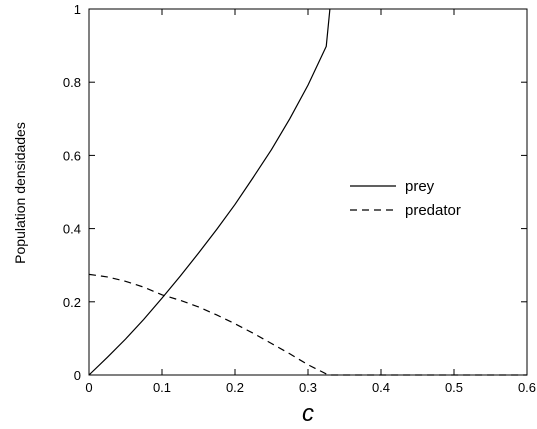 The width and height of the screenshot is (537, 429). Describe the element at coordinates (308, 413) in the screenshot. I see `x-axis-label: c` at that location.